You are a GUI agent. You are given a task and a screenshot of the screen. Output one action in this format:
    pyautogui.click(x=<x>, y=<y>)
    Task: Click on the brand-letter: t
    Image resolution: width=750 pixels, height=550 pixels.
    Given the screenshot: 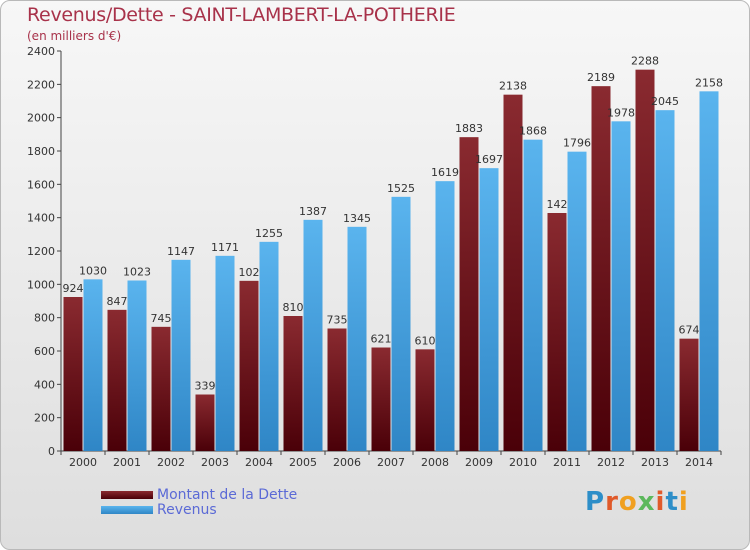 What is the action you would take?
    pyautogui.click(x=672, y=502)
    